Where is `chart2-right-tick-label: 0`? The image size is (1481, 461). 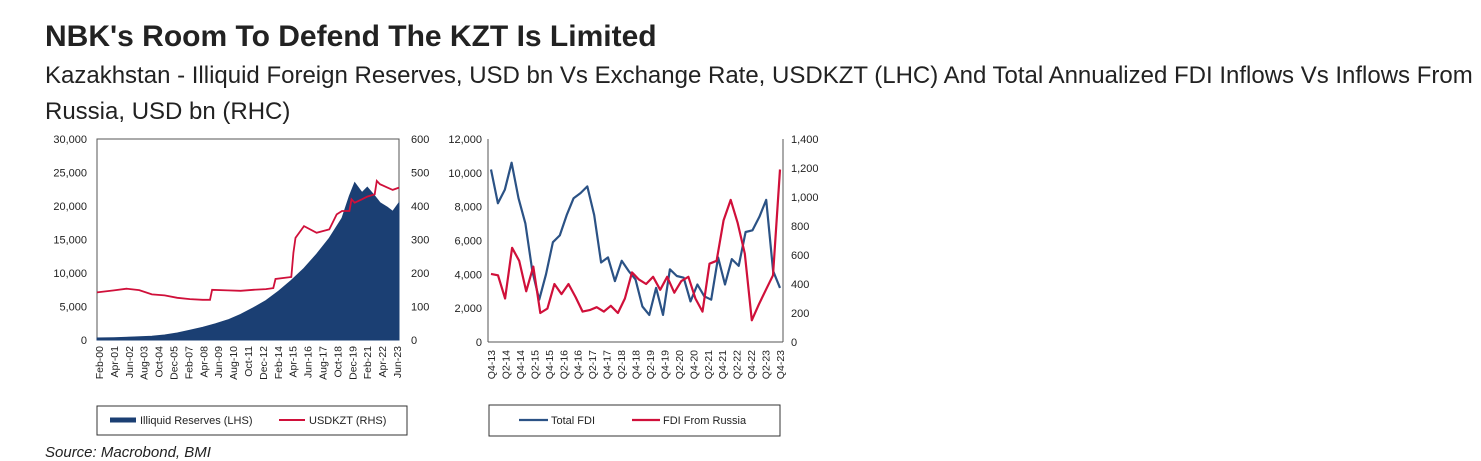
chart2-right-tick-label: 0 is located at coordinates (794, 343).